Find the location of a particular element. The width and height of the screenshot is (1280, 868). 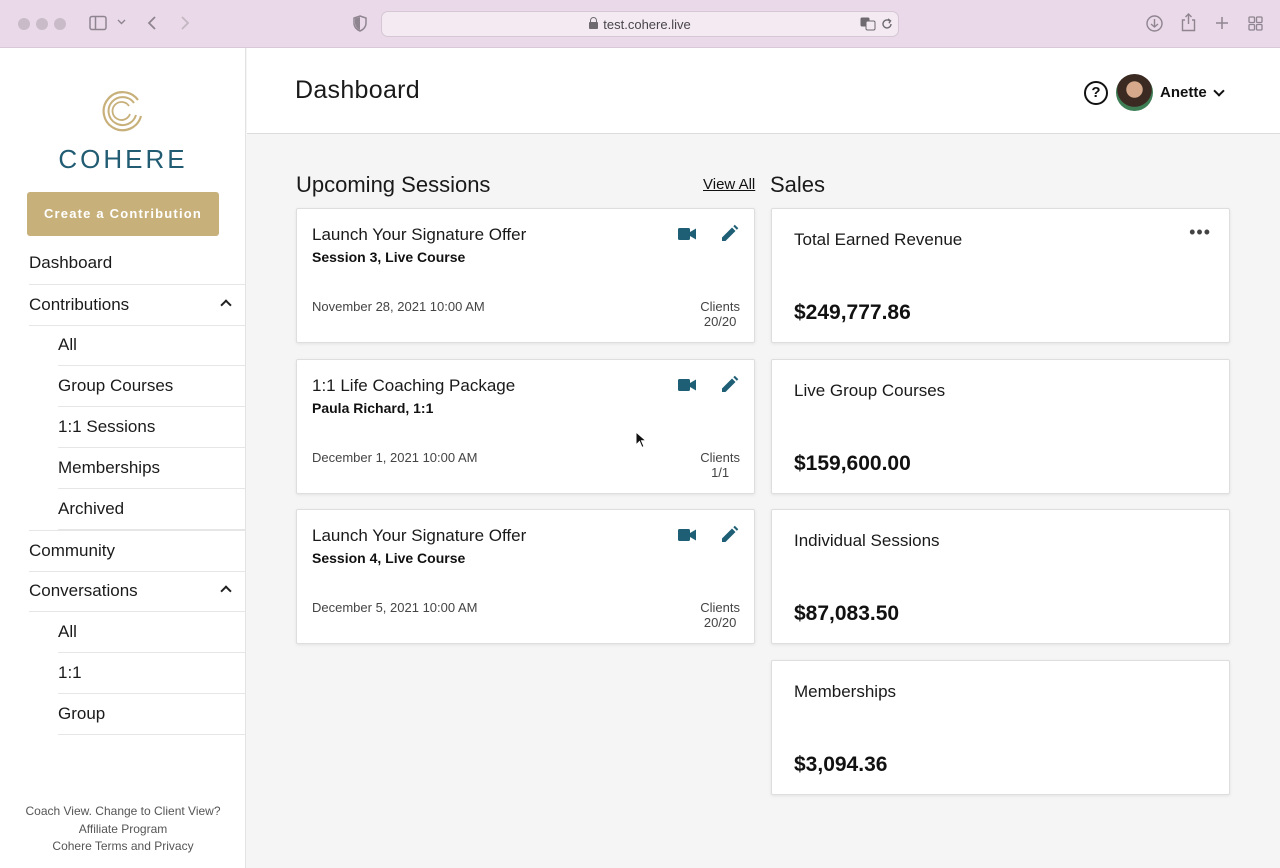

session-subtitle: Paula Richard, 1:1 is located at coordinates (373, 408).